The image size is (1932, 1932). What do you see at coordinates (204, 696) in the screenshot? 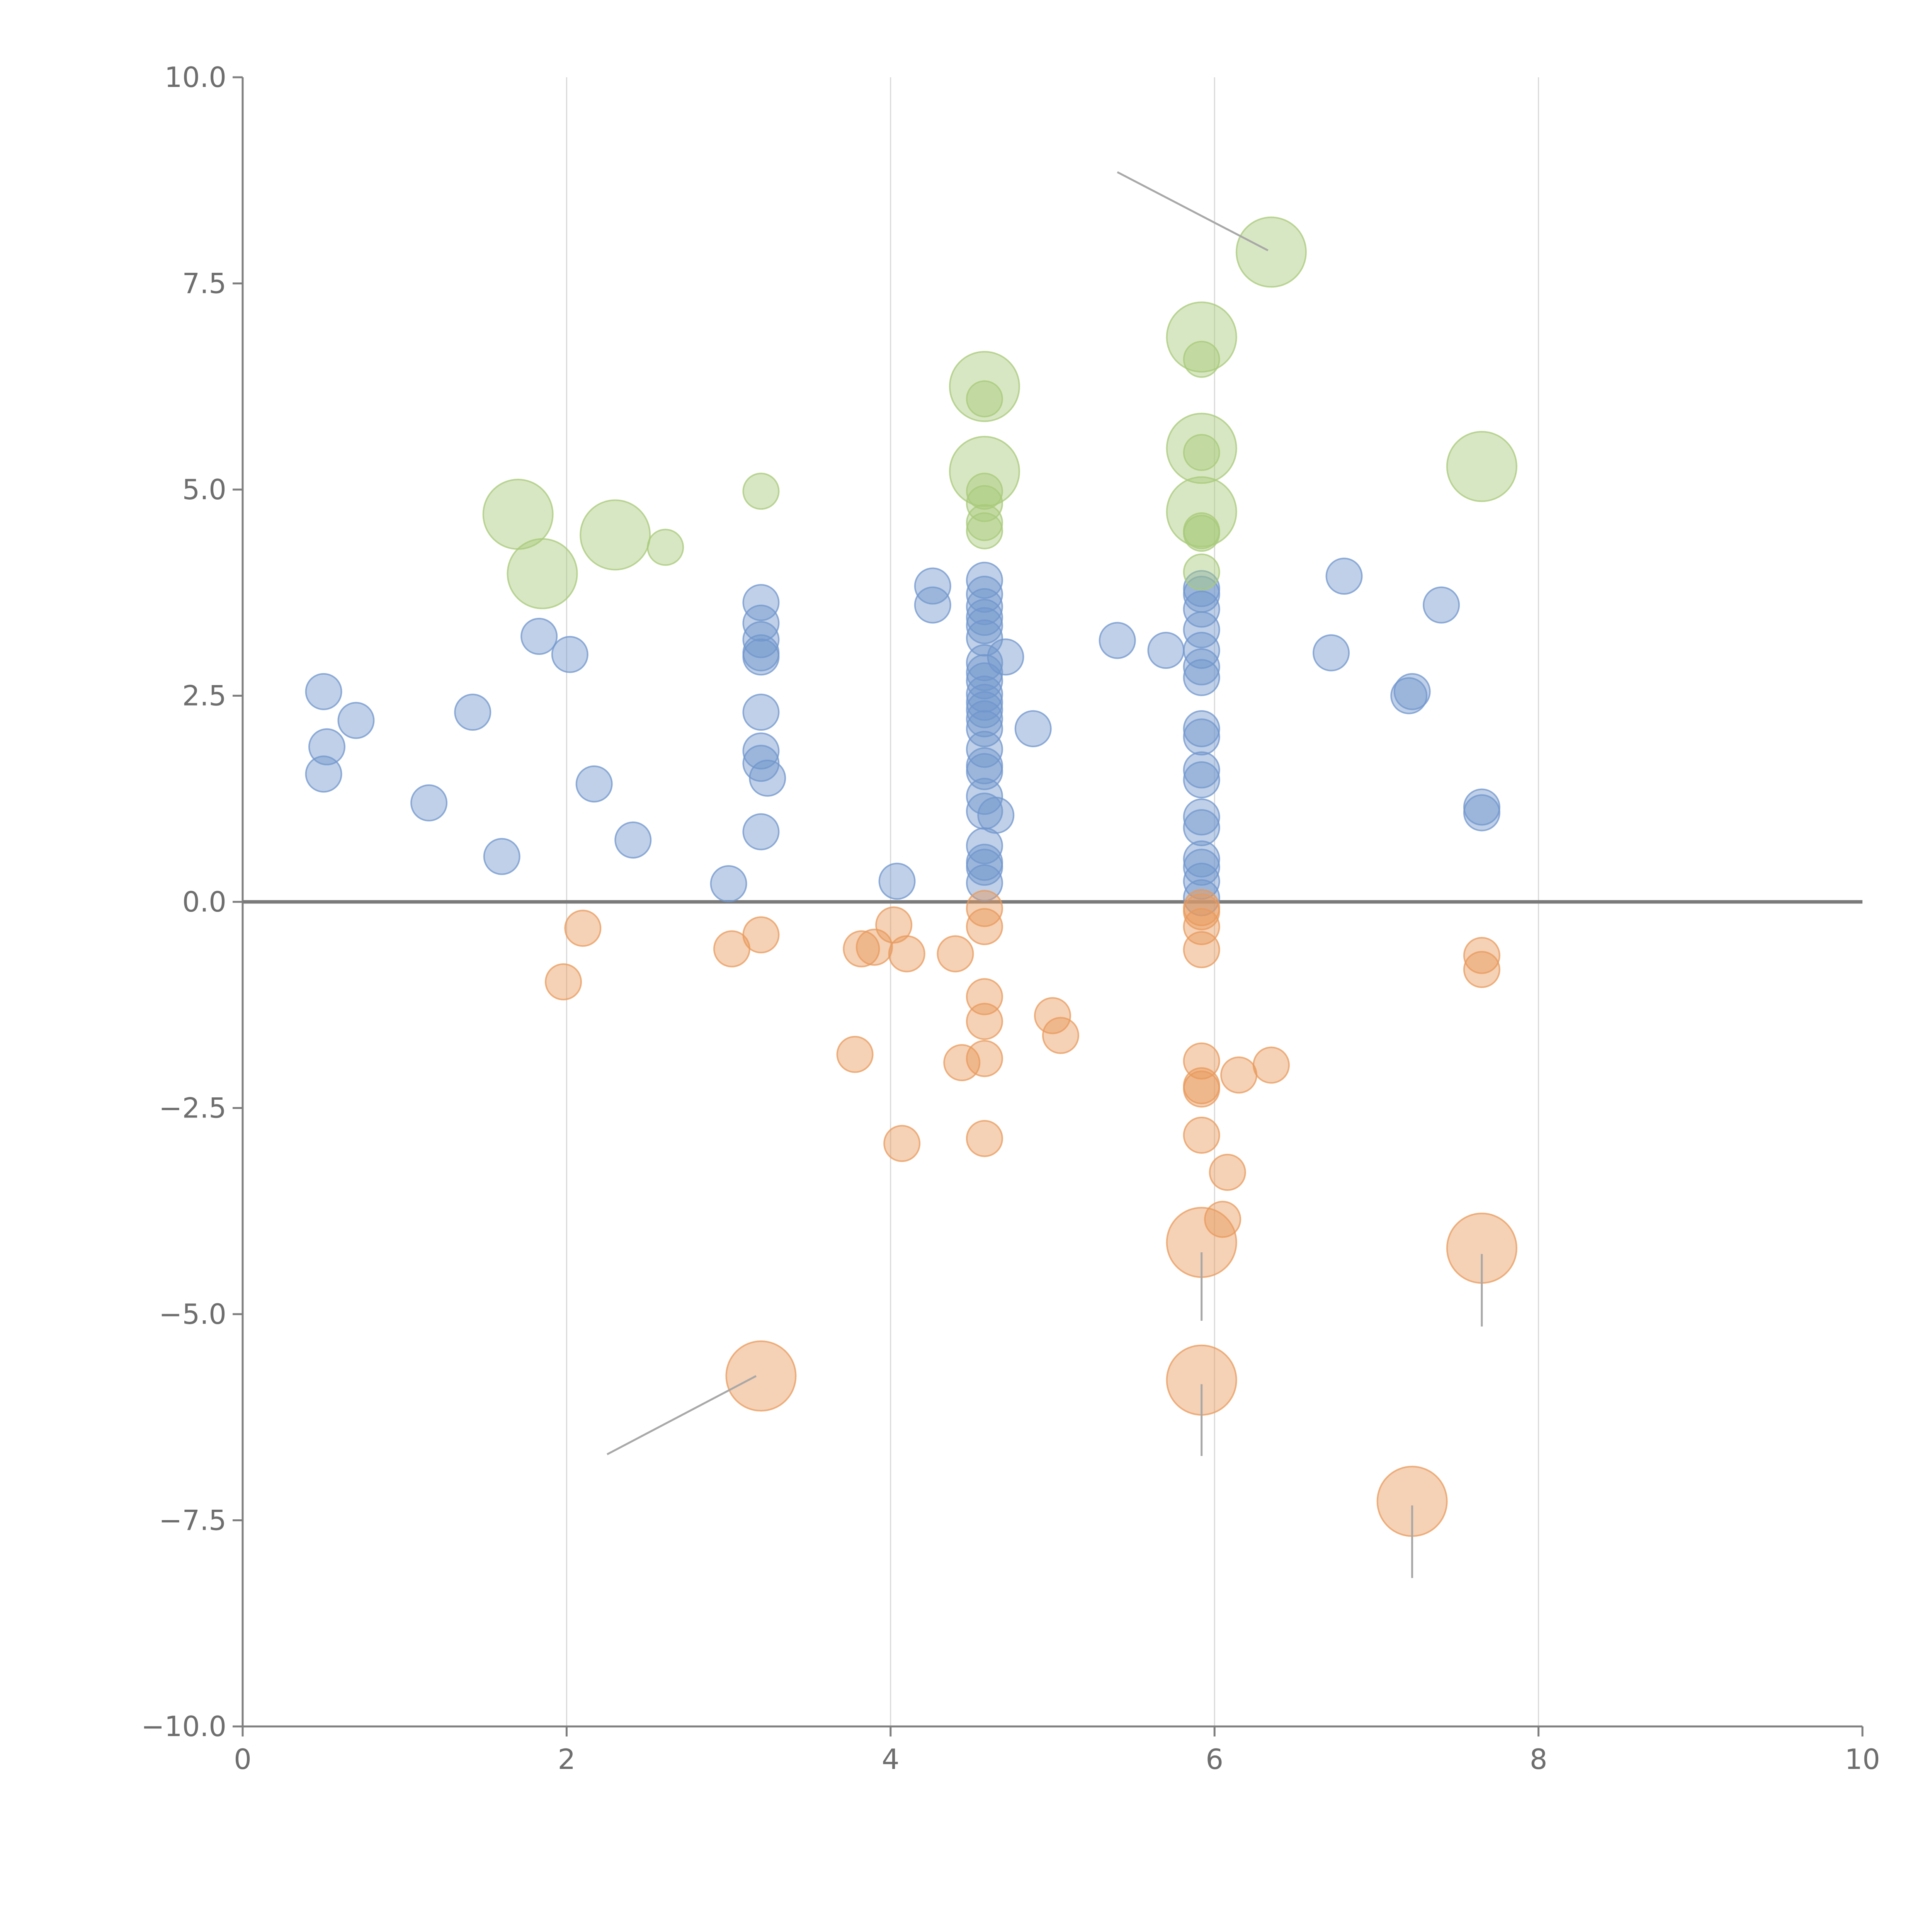
I see `y-tick-label: 2.5` at bounding box center [204, 696].